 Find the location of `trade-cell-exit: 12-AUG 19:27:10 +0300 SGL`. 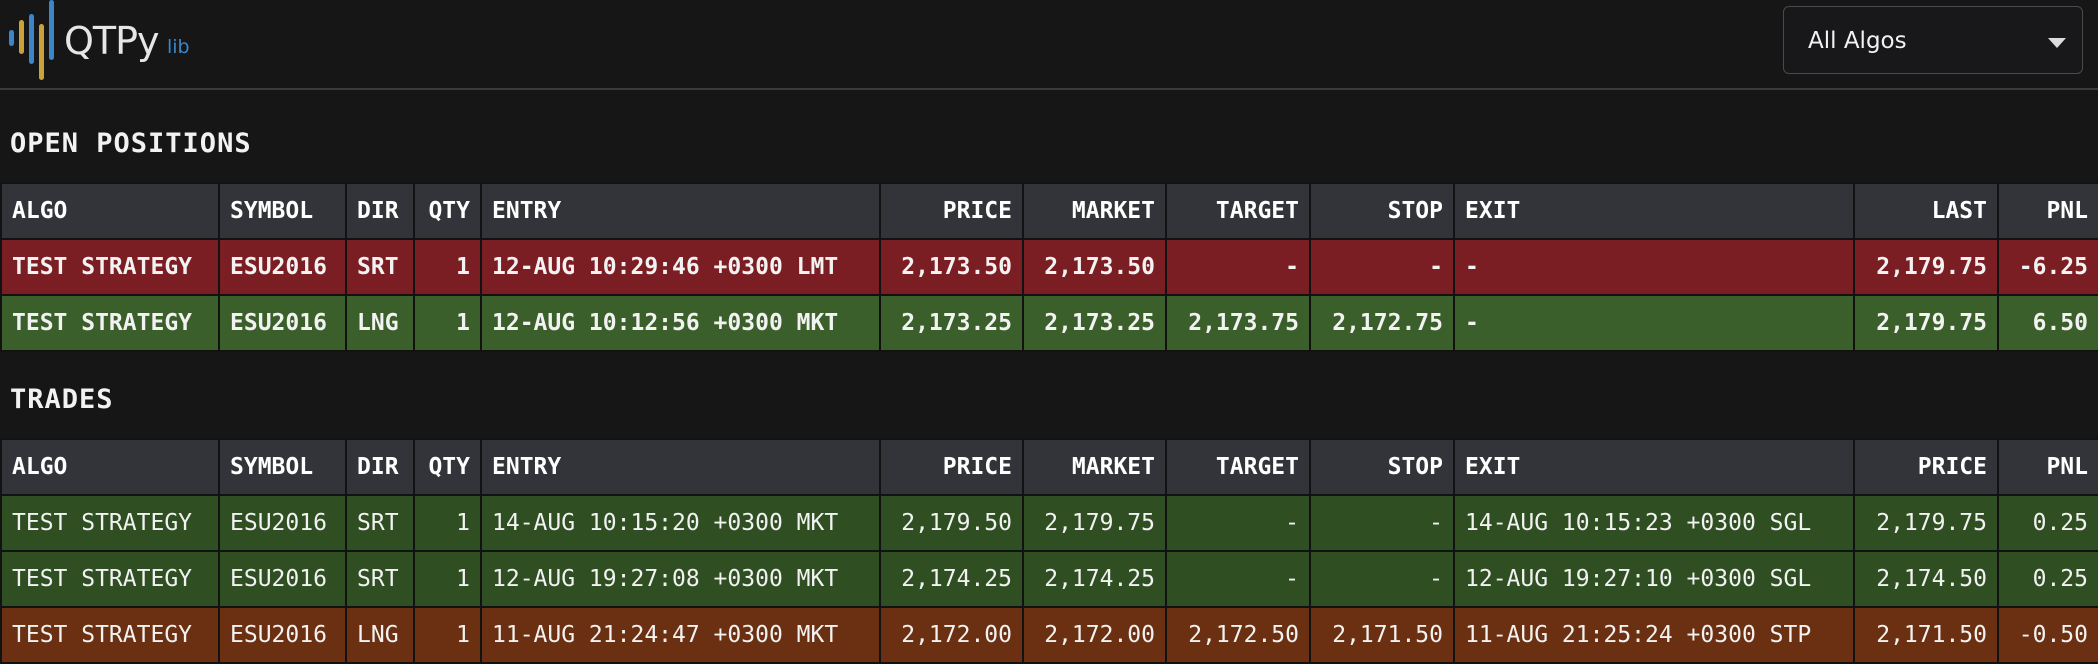

trade-cell-exit: 12-AUG 19:27:10 +0300 SGL is located at coordinates (1654, 579).